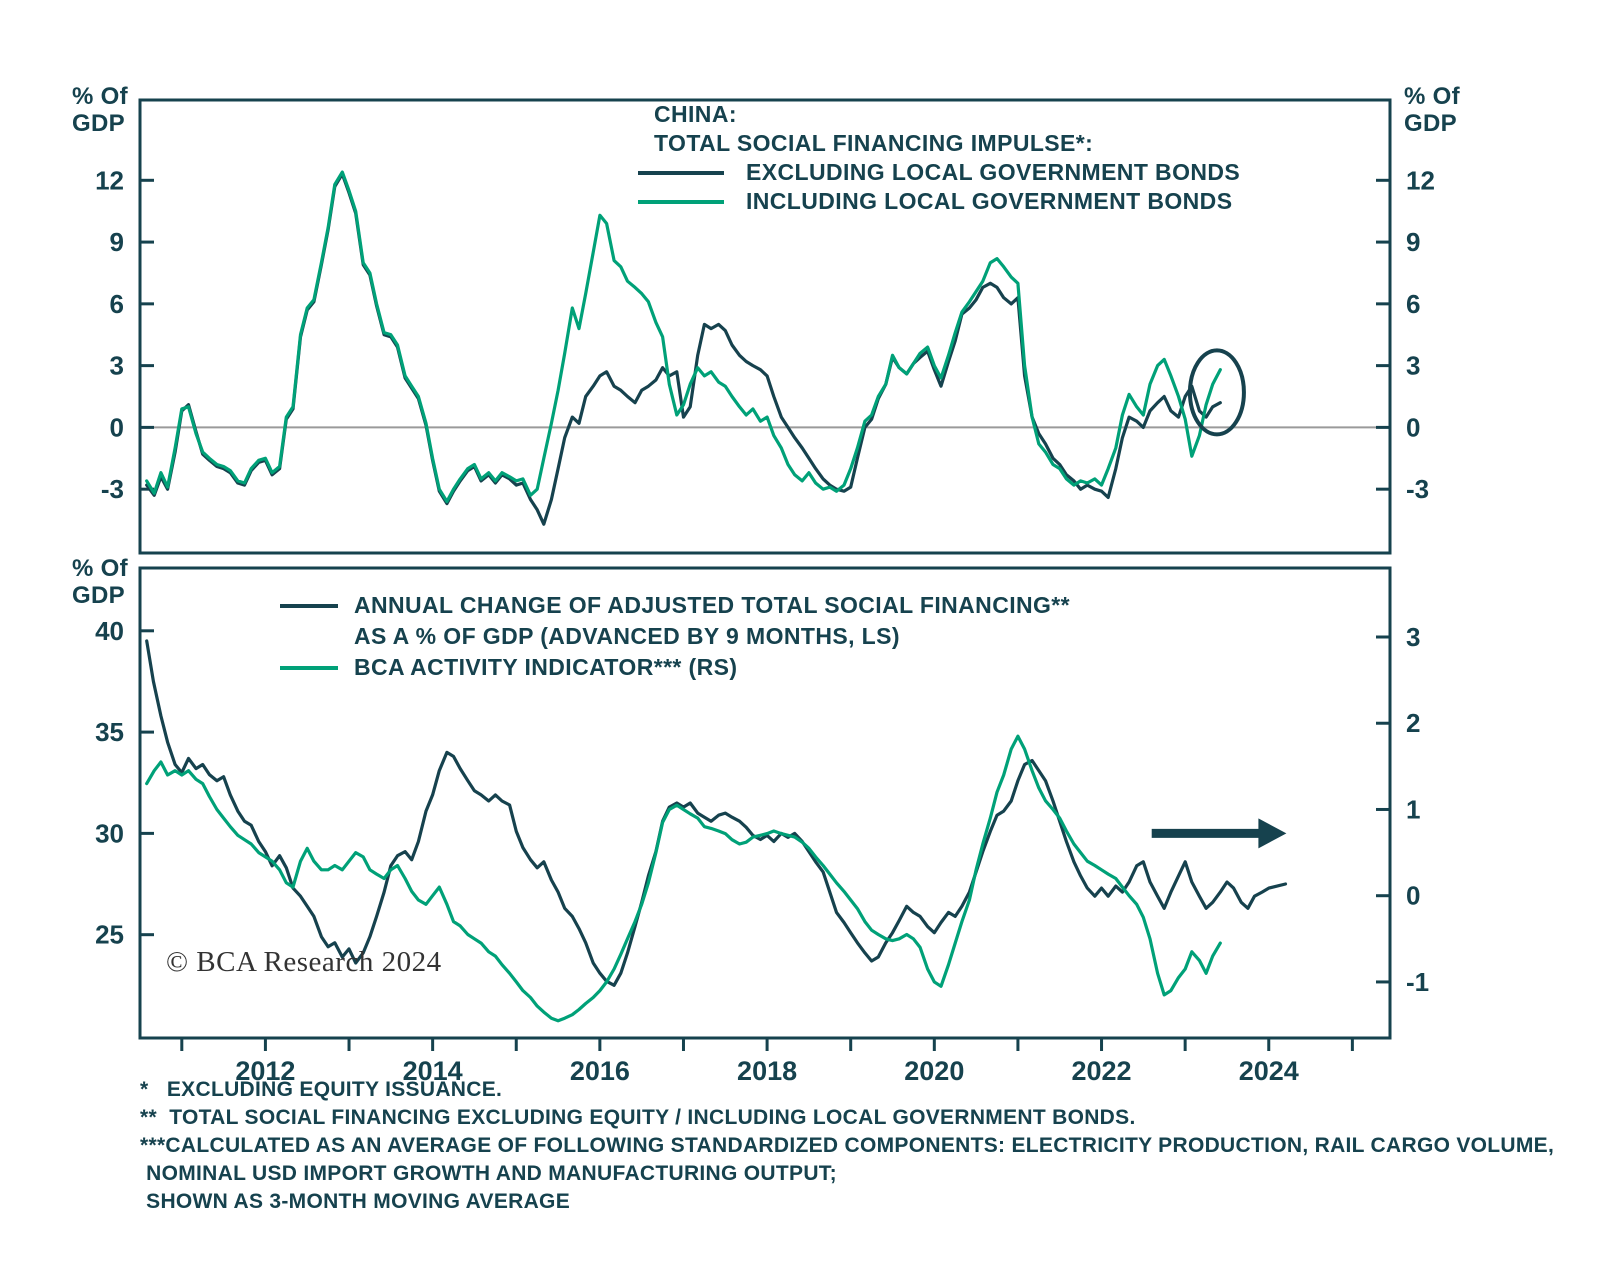  I want to click on legend-item-bca-activity-indicator: BCA ACTIVITY INDICATOR*** (RS), so click(675, 667).